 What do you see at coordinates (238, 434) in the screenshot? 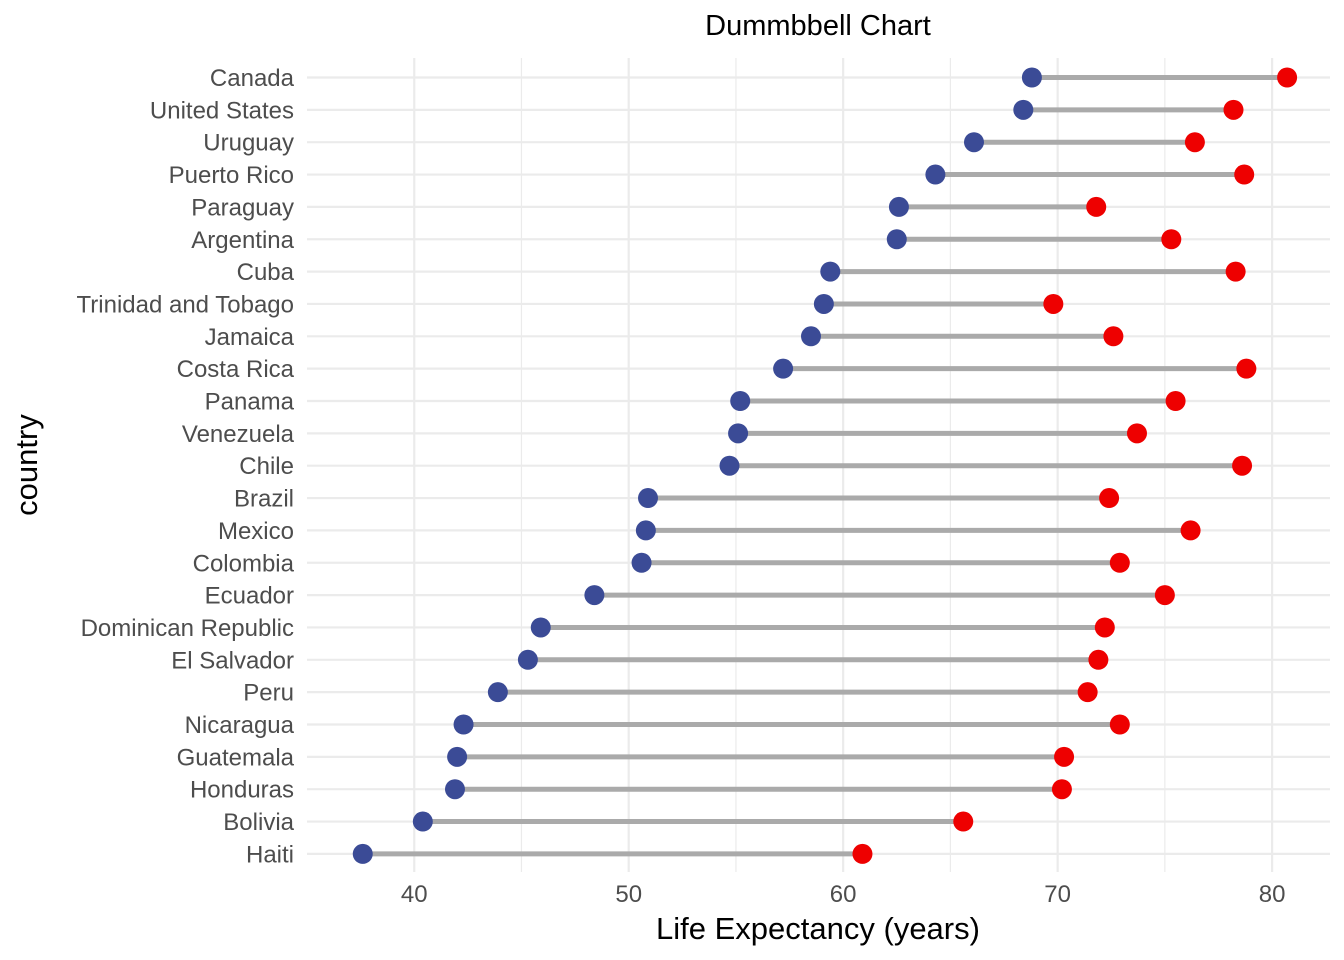
I see `y-tick-label: Venezuela` at bounding box center [238, 434].